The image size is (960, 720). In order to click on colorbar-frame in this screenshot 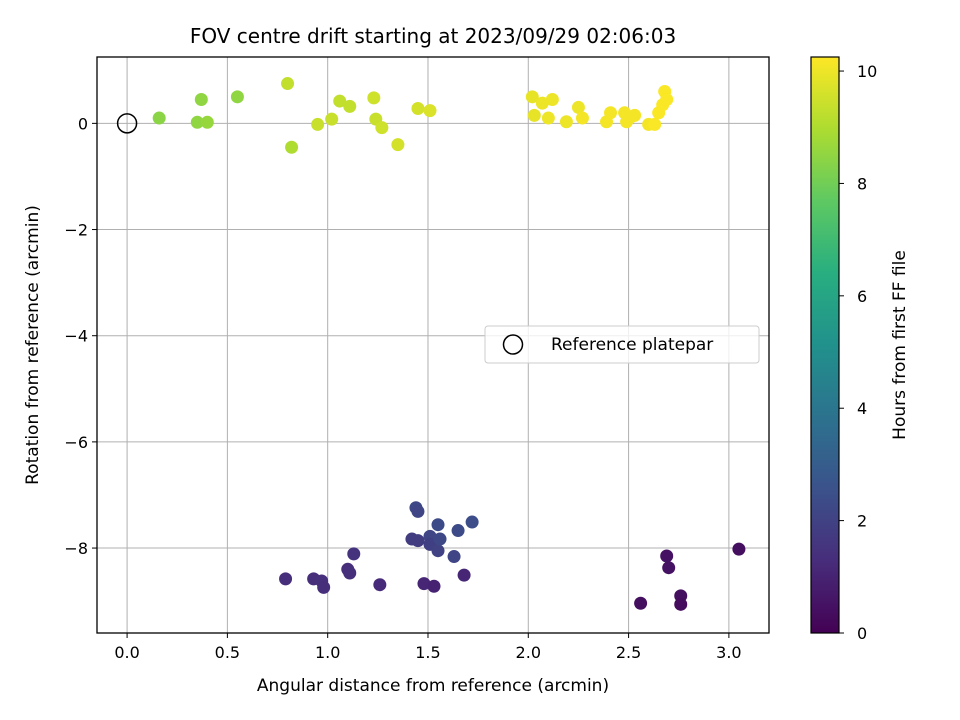, I will do `click(825, 345)`.